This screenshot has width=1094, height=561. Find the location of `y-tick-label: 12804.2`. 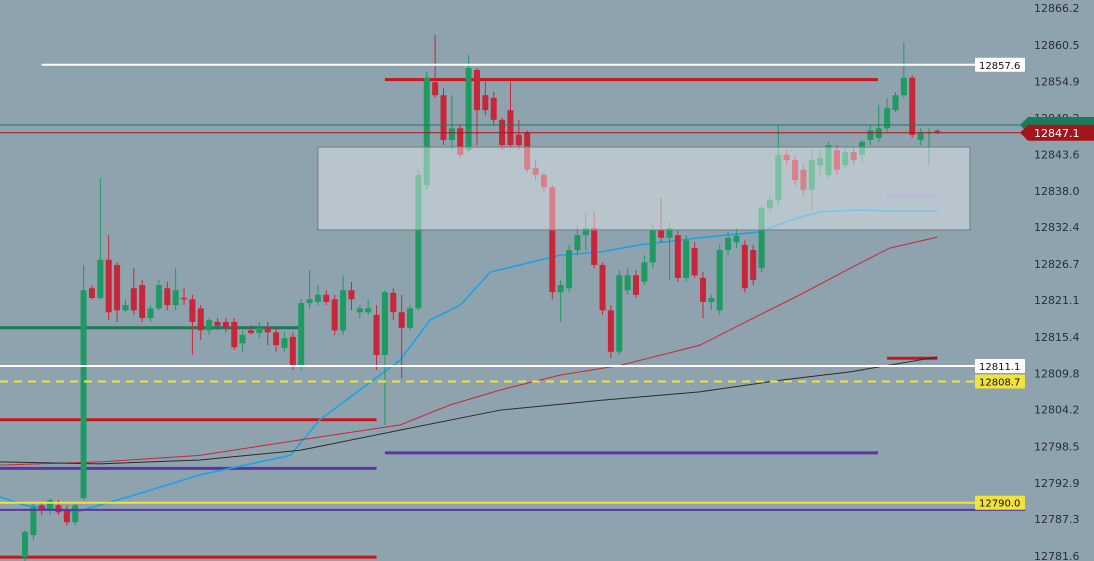

y-tick-label: 12804.2 is located at coordinates (1057, 410).